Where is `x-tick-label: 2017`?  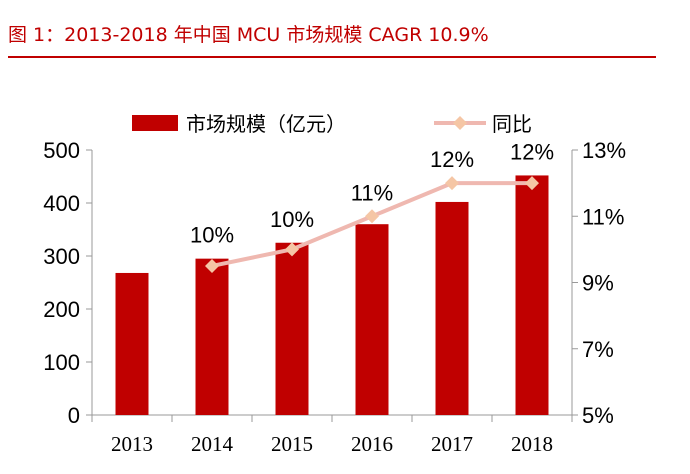 x-tick-label: 2017 is located at coordinates (452, 444).